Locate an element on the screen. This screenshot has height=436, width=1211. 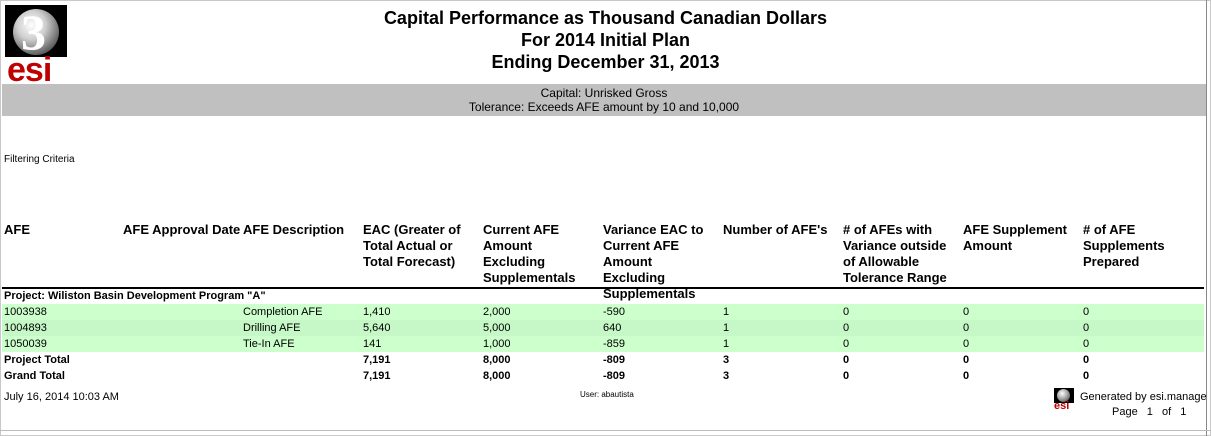
esi-mini-logo: esi is located at coordinates (1064, 400).